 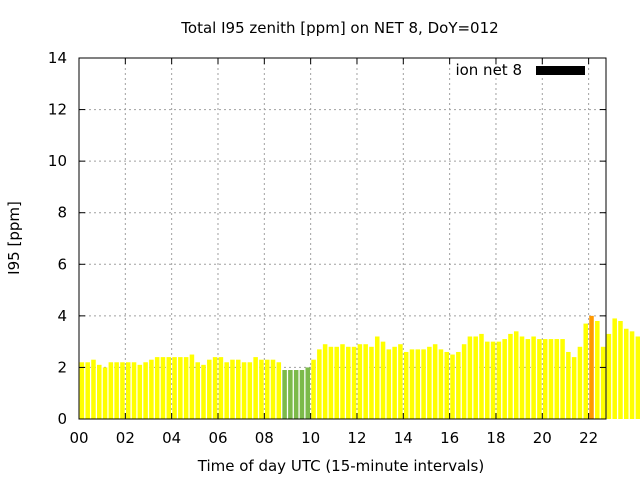 What do you see at coordinates (488, 70) in the screenshot?
I see `legend-label: ion net 8` at bounding box center [488, 70].